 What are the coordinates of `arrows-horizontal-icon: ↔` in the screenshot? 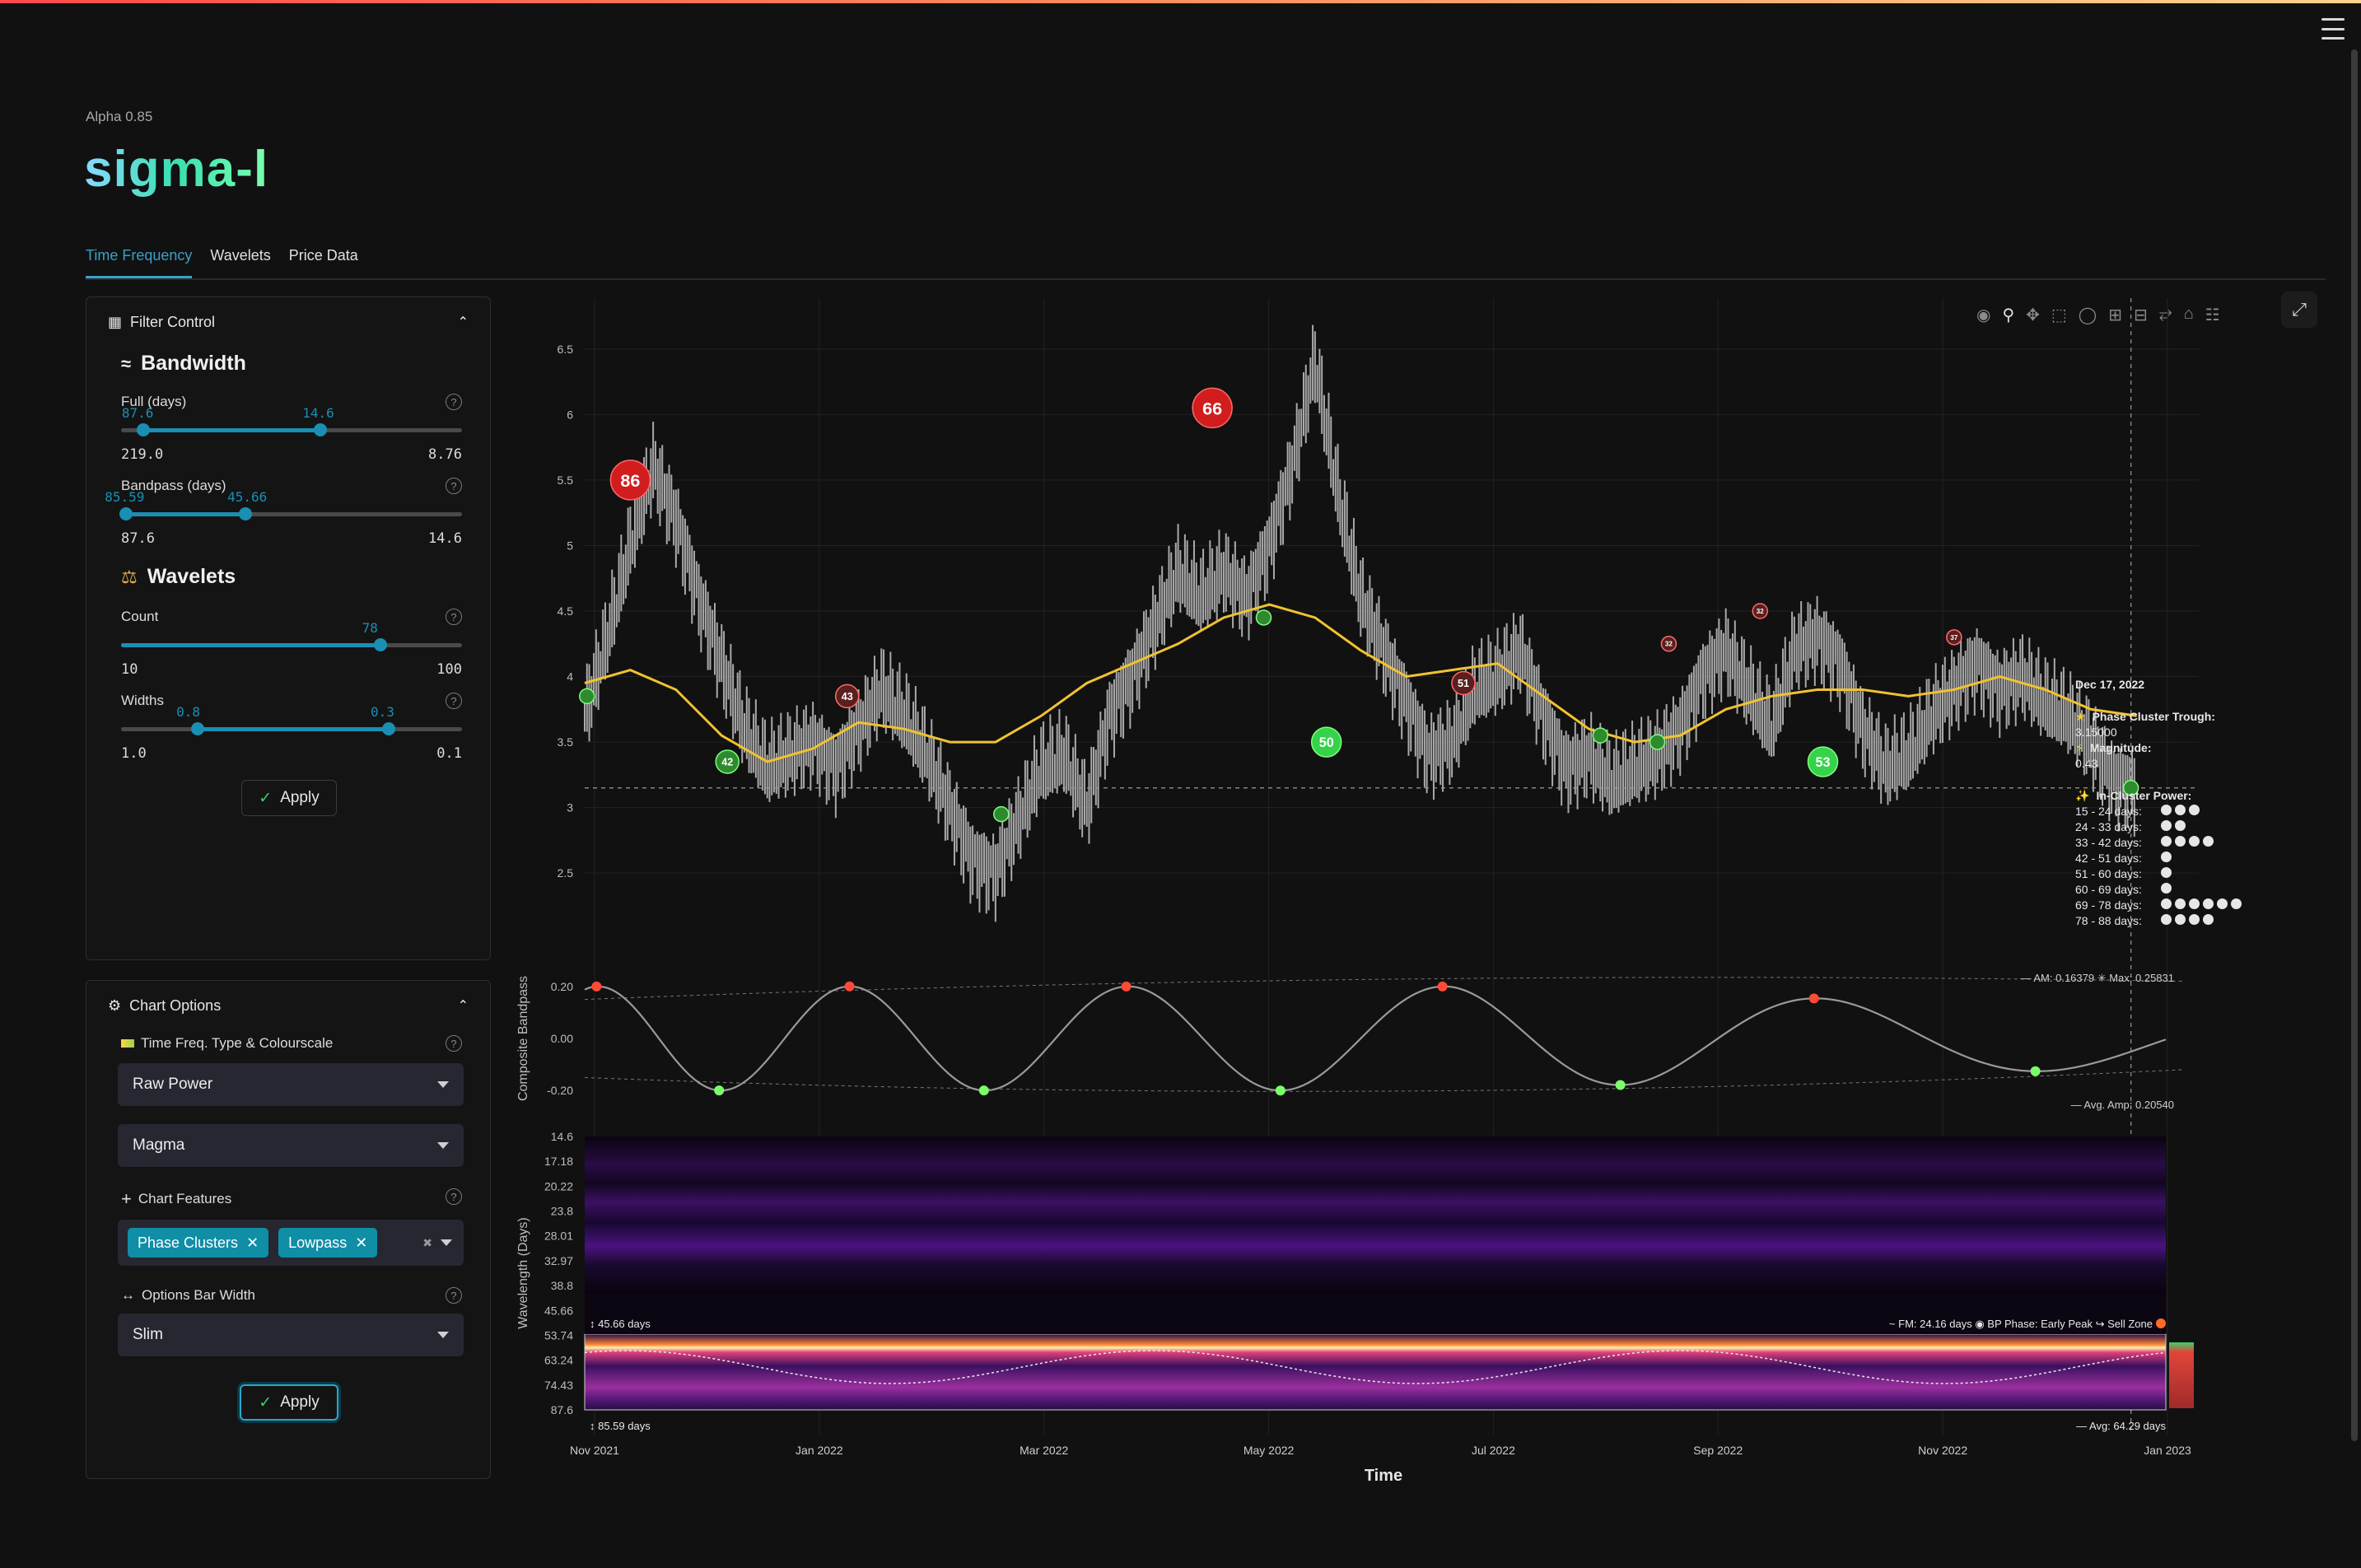 It's located at (128, 1295).